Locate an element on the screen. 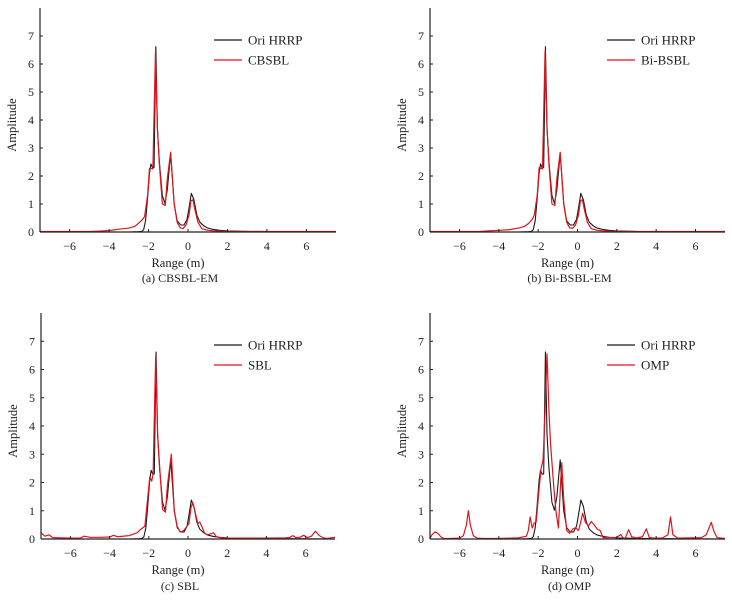 Image resolution: width=732 pixels, height=604 pixels. legend-label: OMP is located at coordinates (655, 365).